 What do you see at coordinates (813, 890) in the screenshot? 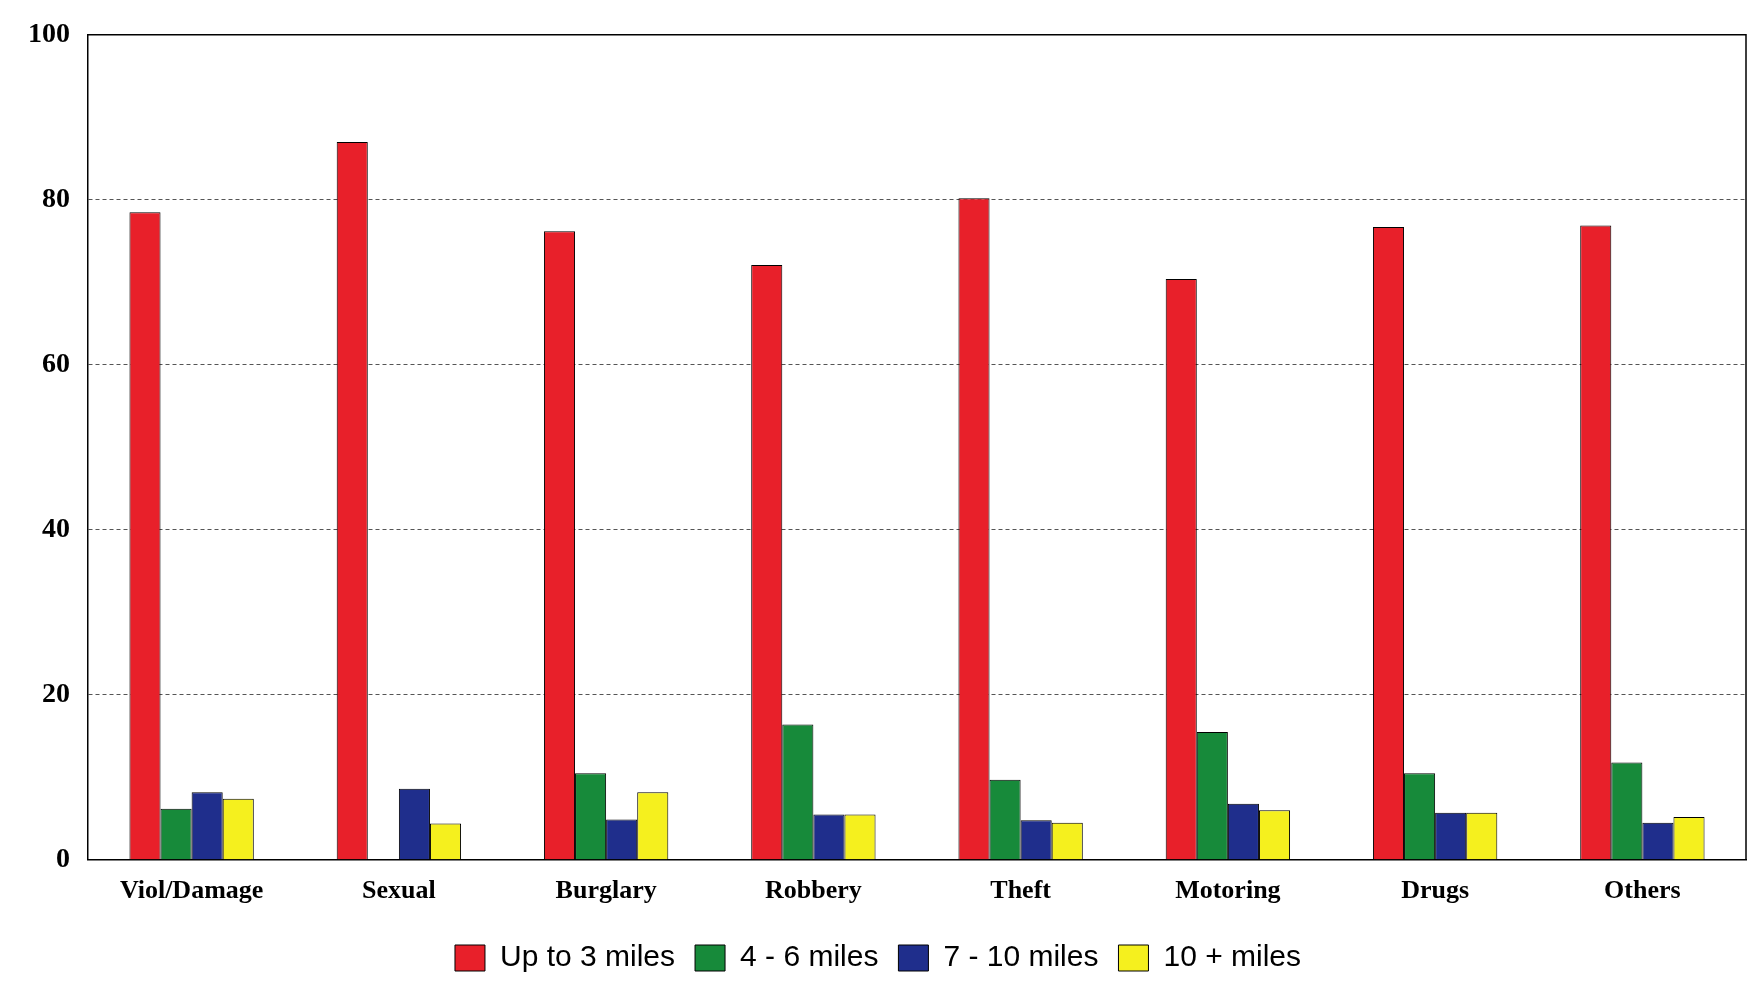
I see `x-tick-label: Robbery` at bounding box center [813, 890].